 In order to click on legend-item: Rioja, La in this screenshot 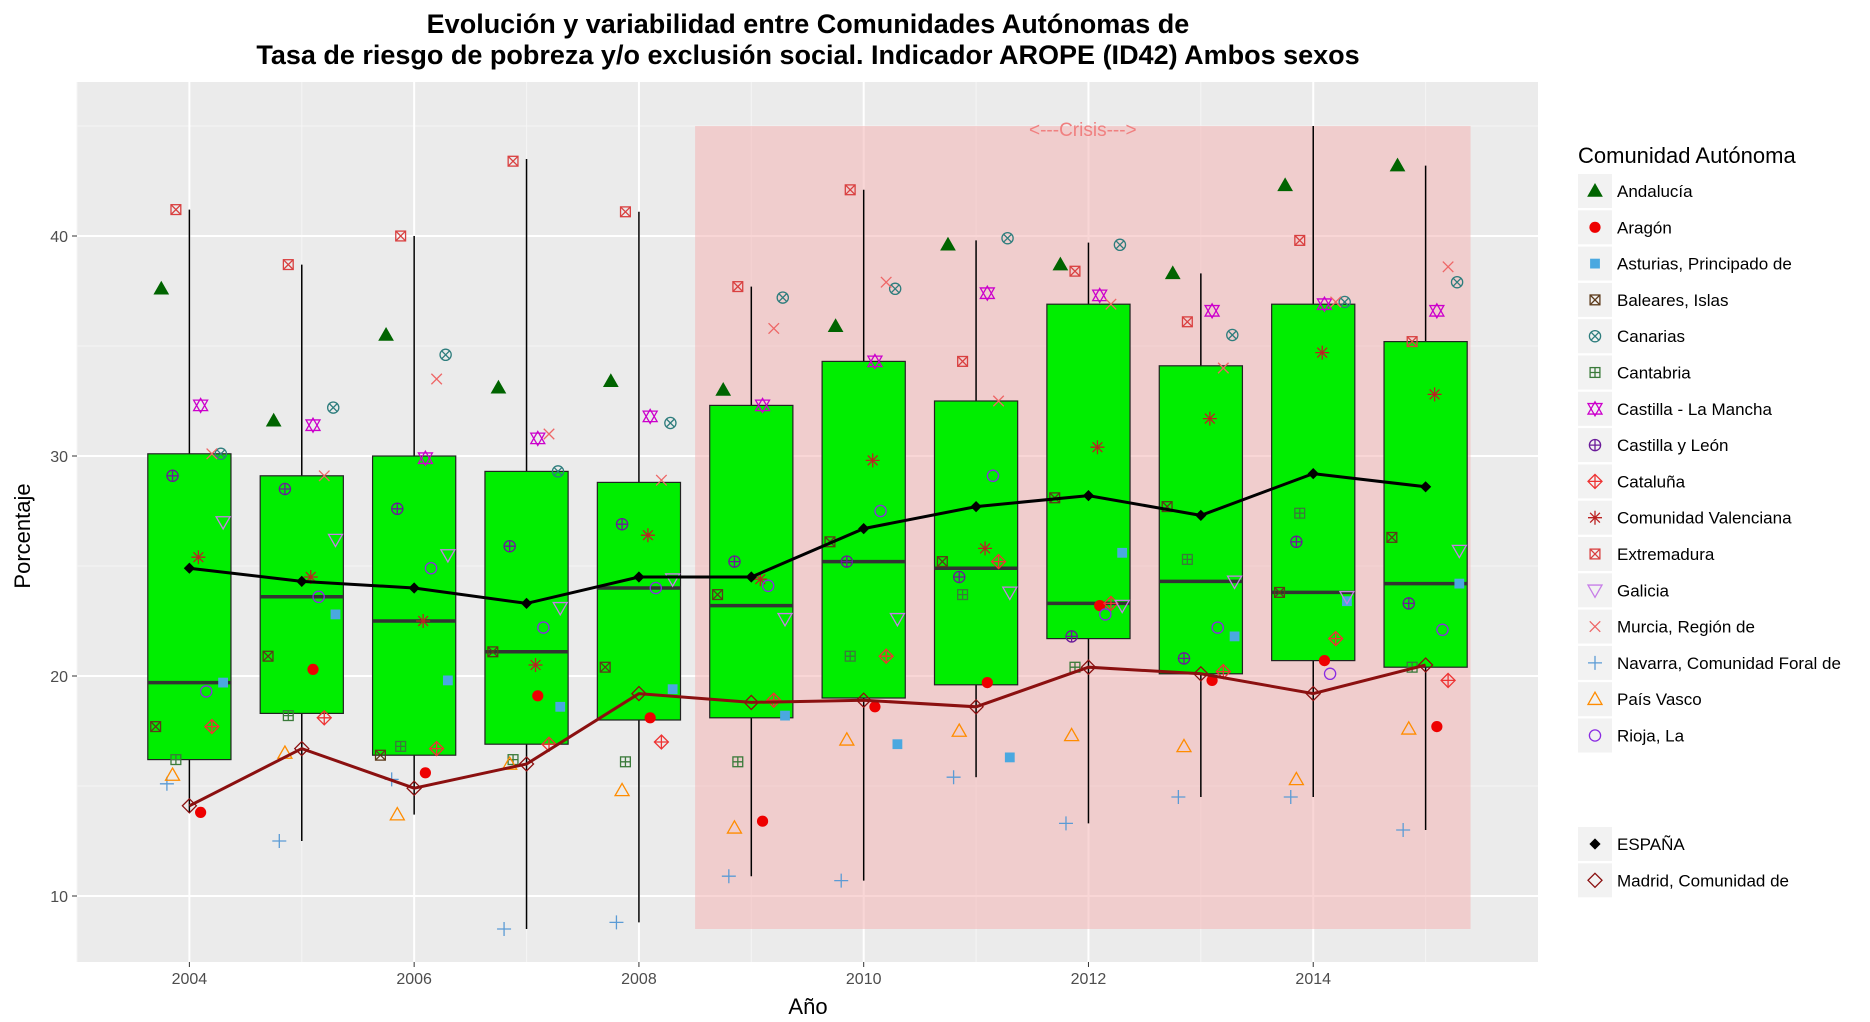, I will do `click(1631, 735)`.